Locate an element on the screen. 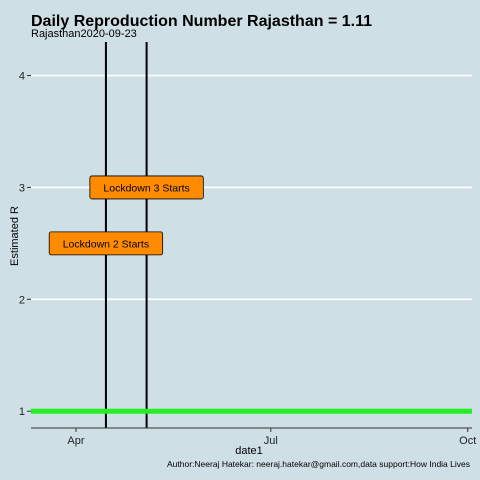 This screenshot has width=480, height=480. x-tick-label-jul: Jul is located at coordinates (271, 441).